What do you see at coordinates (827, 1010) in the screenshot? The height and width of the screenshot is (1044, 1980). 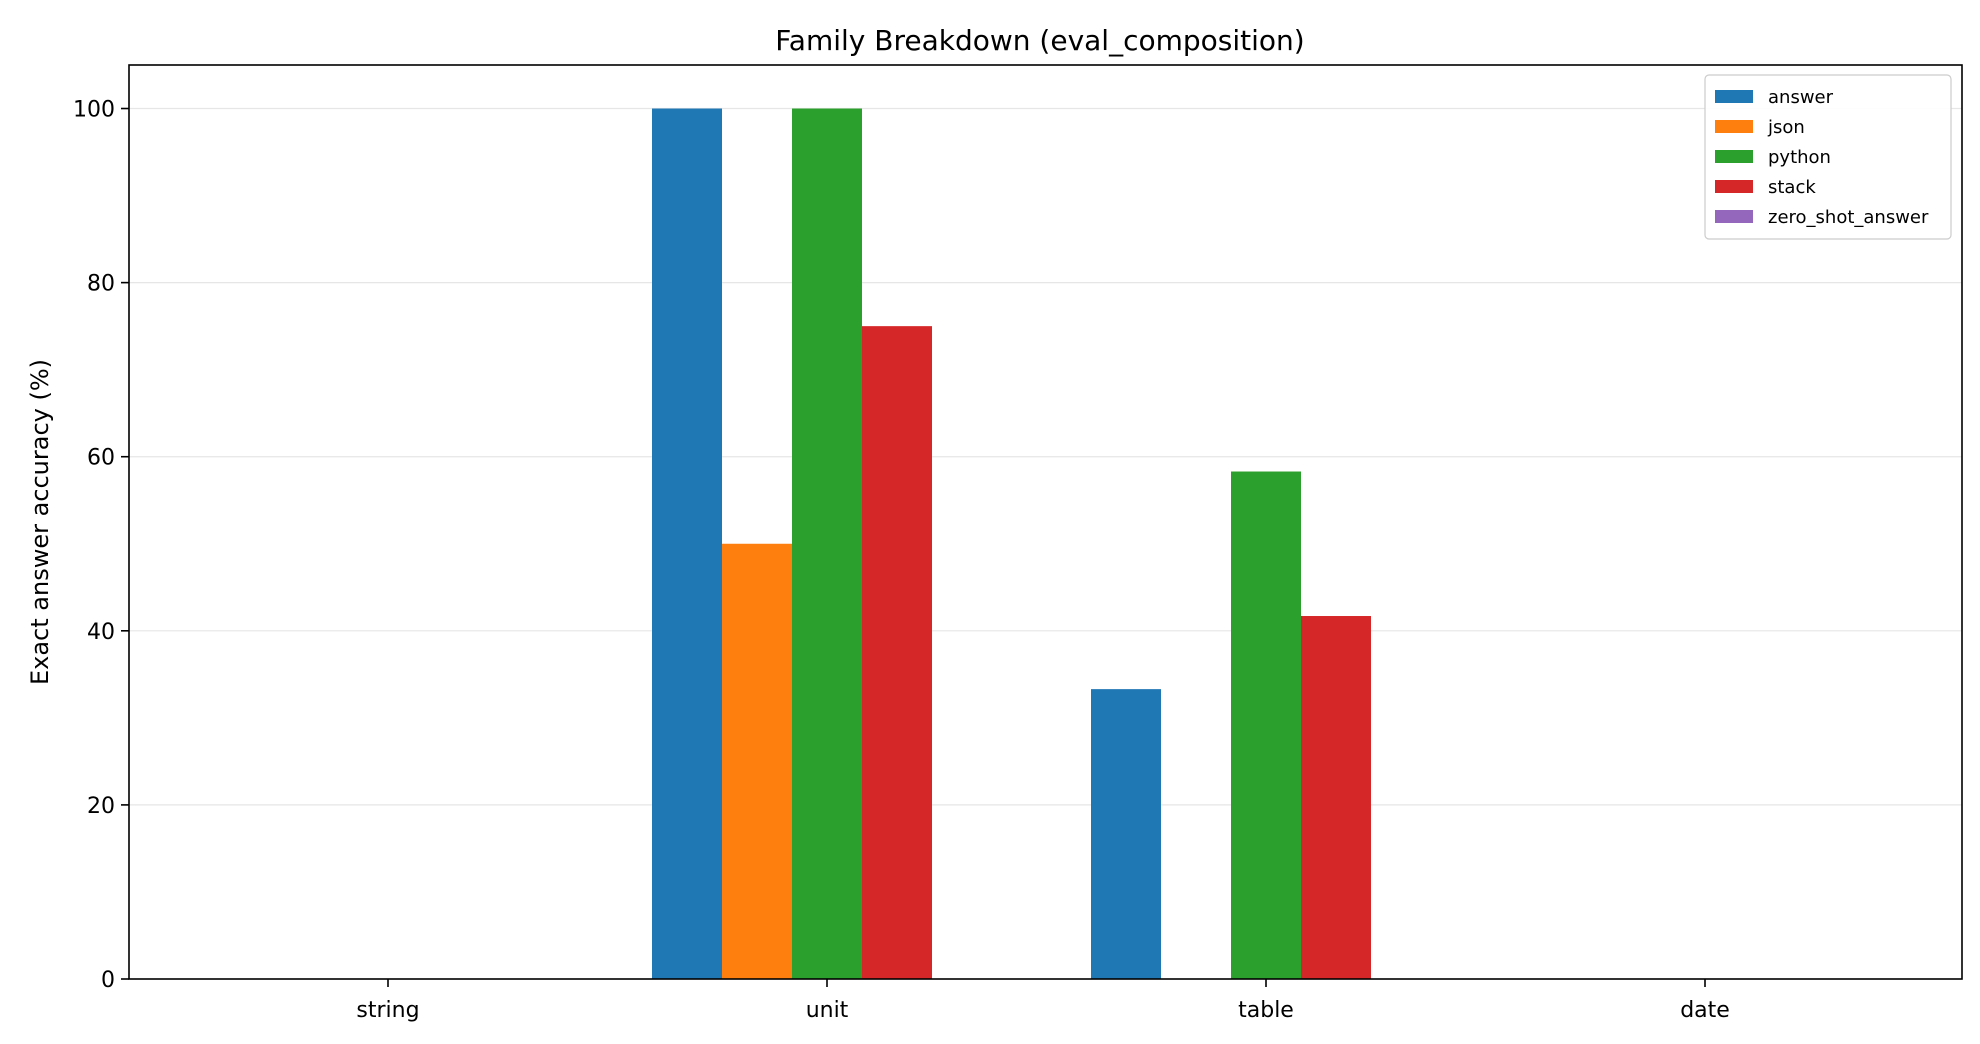 I see `x-tick-label-unit: unit` at bounding box center [827, 1010].